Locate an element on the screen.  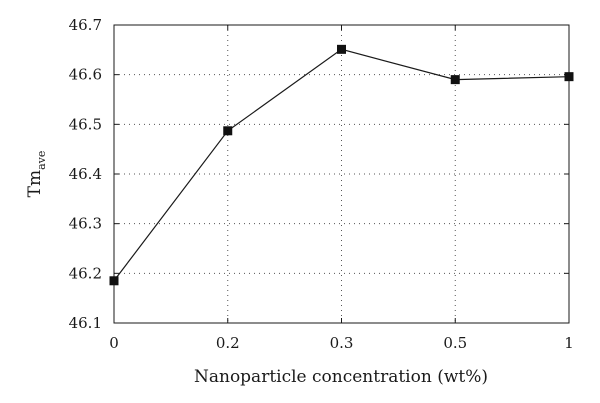
y-axis-label-main: Tm is located at coordinates (35, 183).